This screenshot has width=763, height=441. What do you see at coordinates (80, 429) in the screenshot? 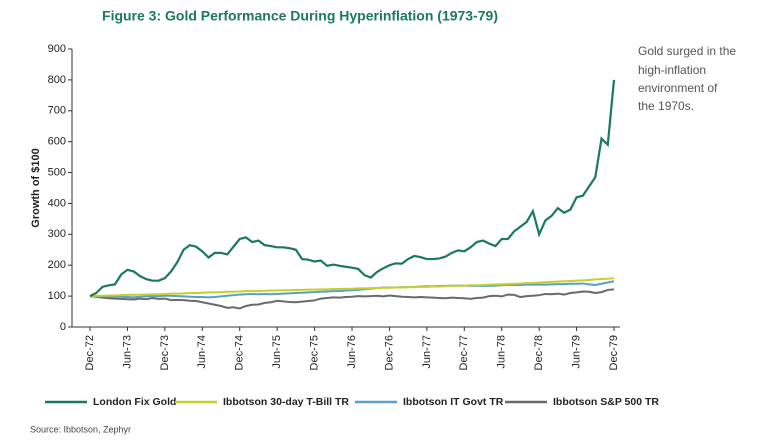
I see `source: Source: Ibbotson, Zephyr` at bounding box center [80, 429].